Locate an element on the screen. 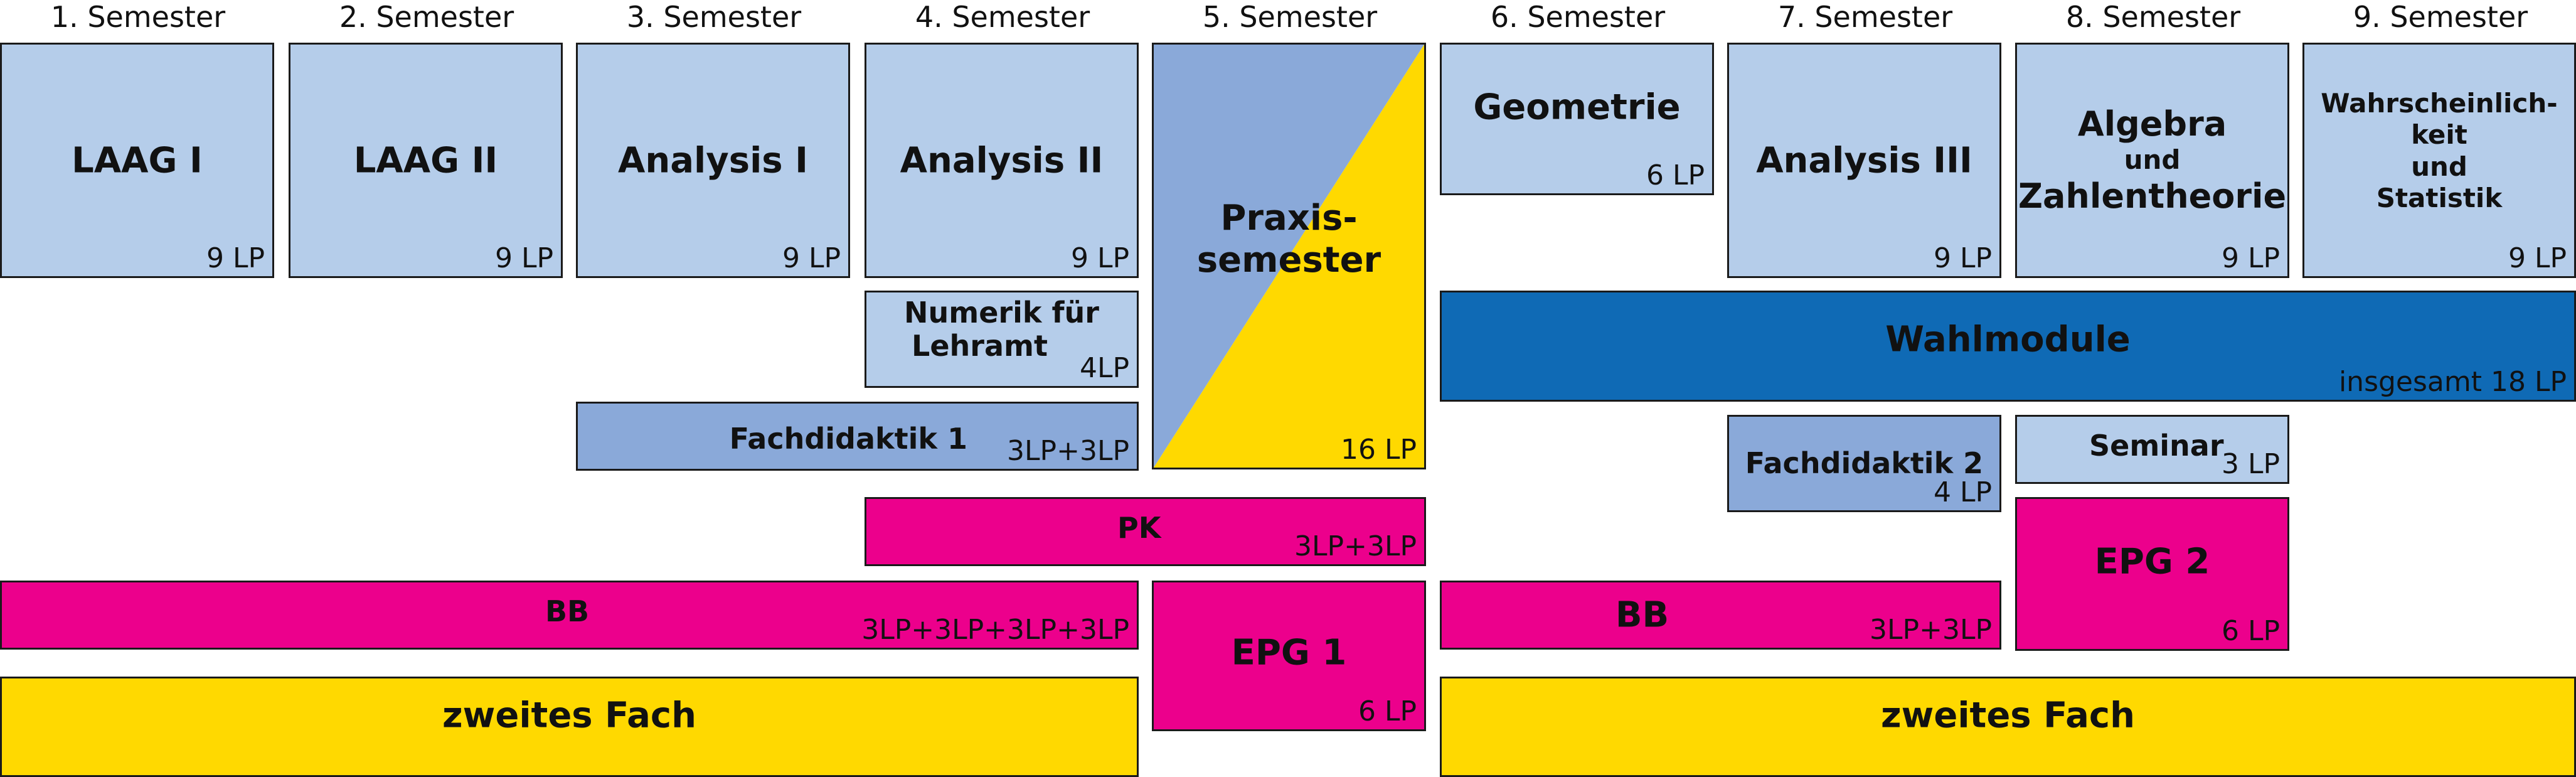 This screenshot has width=2576, height=777. module-laag-1: LAAG I 9 LP is located at coordinates (137, 161).